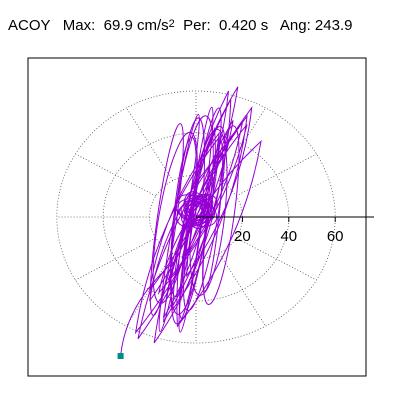 The image size is (400, 400). What do you see at coordinates (197, 25) in the screenshot?
I see `period-label: Per:` at bounding box center [197, 25].